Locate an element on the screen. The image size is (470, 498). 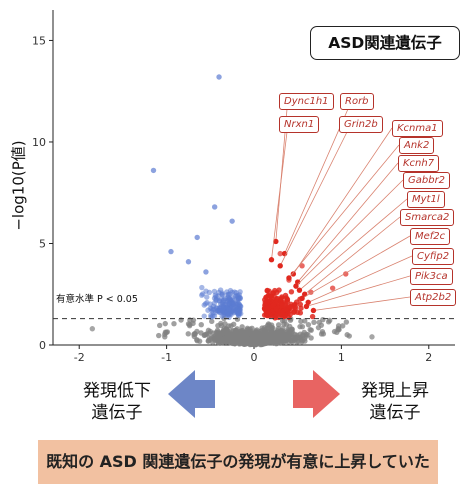
x-tick-label: -1 is located at coordinates (166, 357).